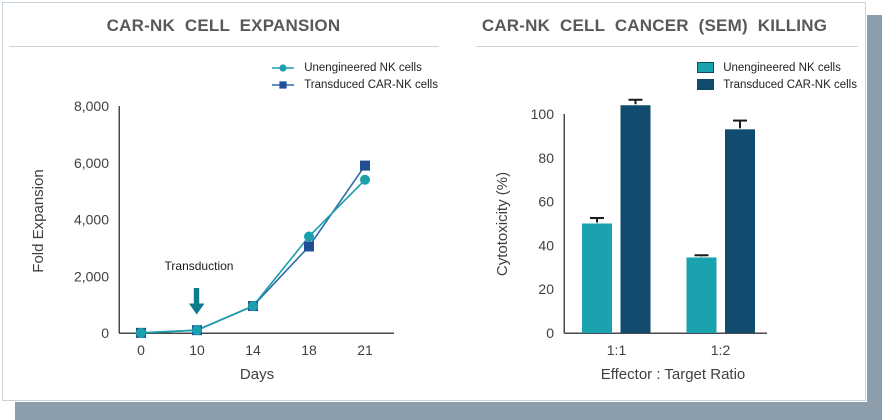 Image resolution: width=882 pixels, height=420 pixels. Describe the element at coordinates (543, 114) in the screenshot. I see `y-tick-label: 100` at that location.